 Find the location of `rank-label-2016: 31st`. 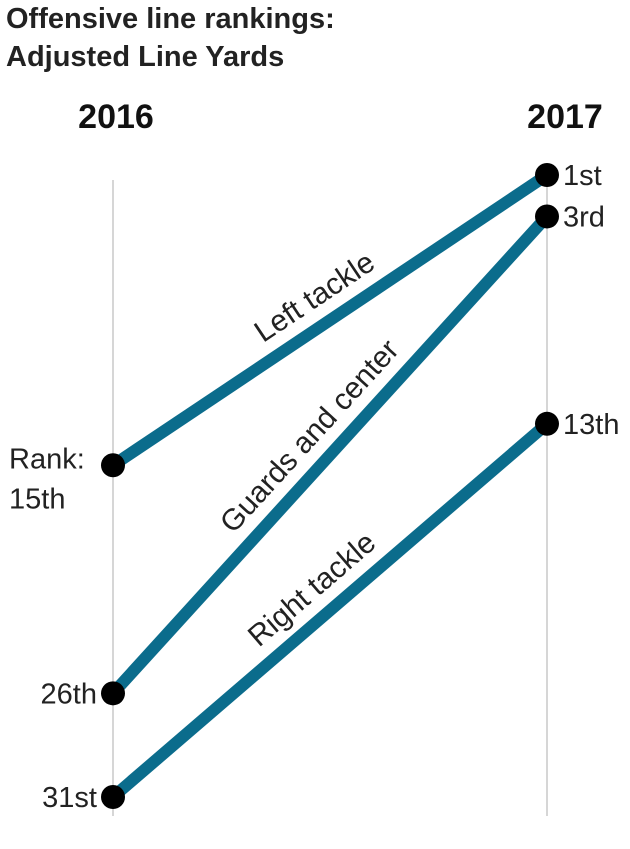

rank-label-2016: 31st is located at coordinates (69, 798).